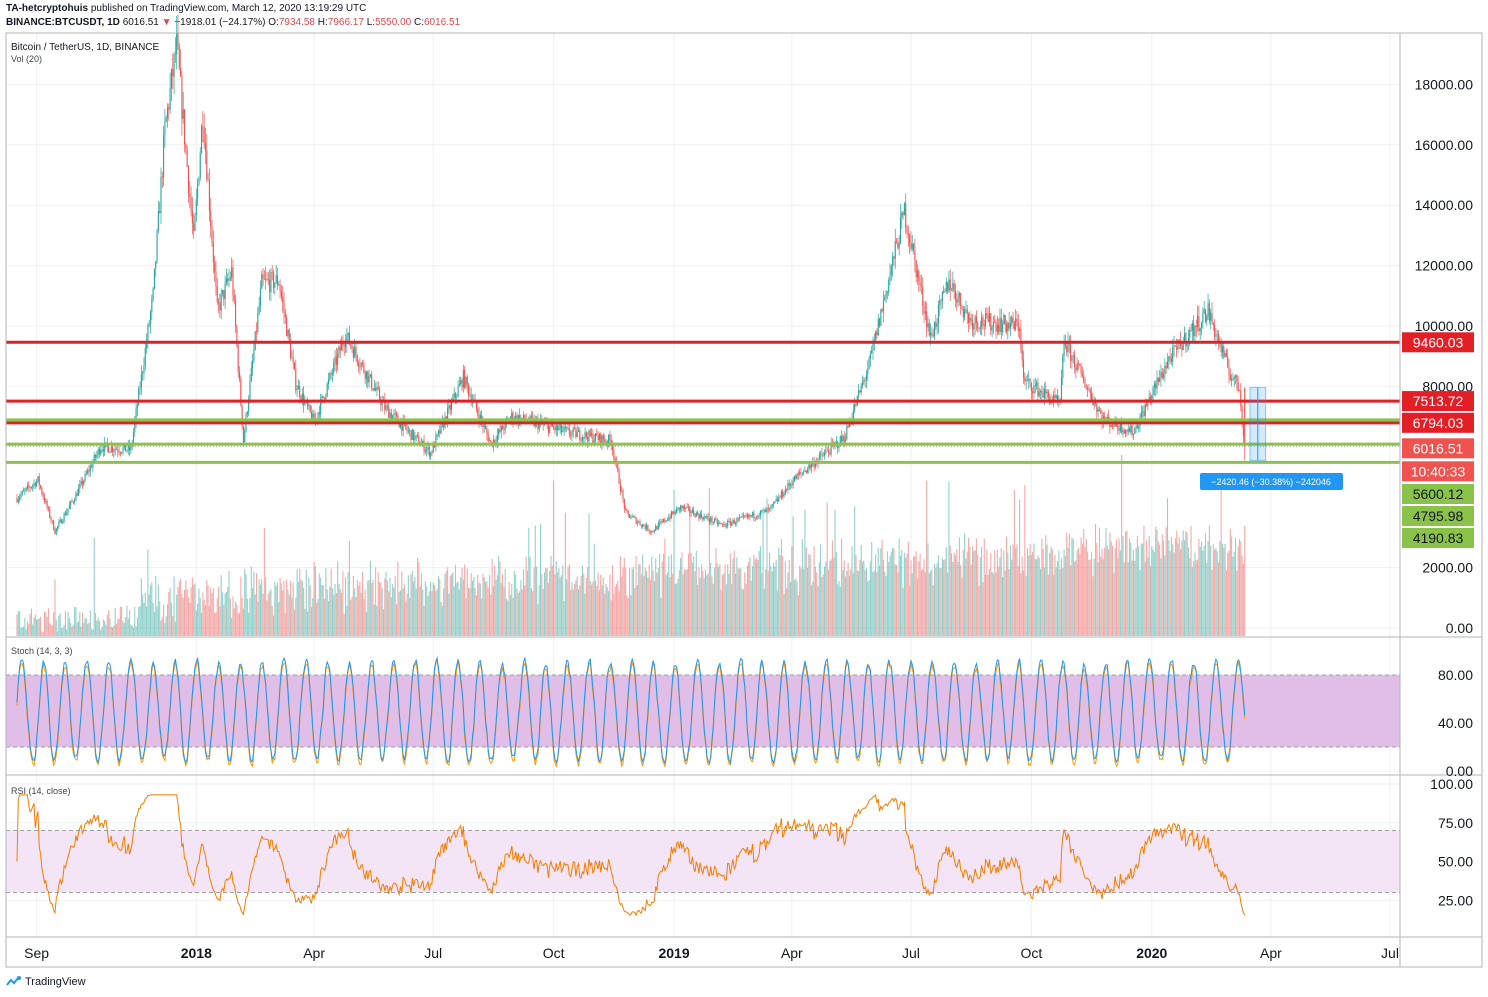 This screenshot has width=1488, height=997. I want to click on footer-brand: TradingView, so click(46, 982).